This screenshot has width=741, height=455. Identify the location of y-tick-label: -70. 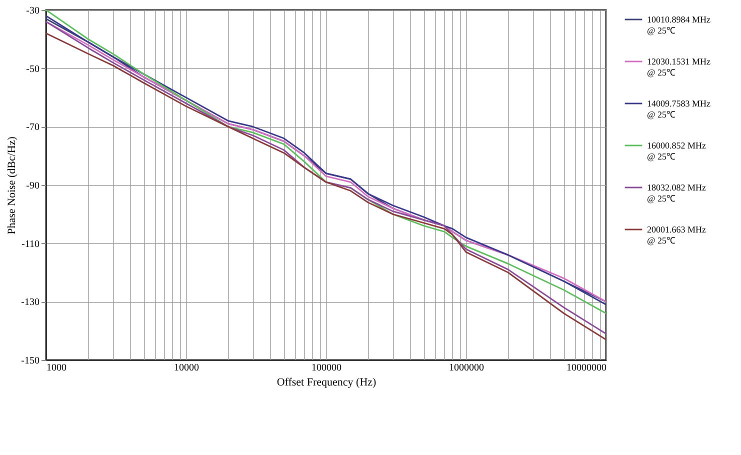
(33, 128).